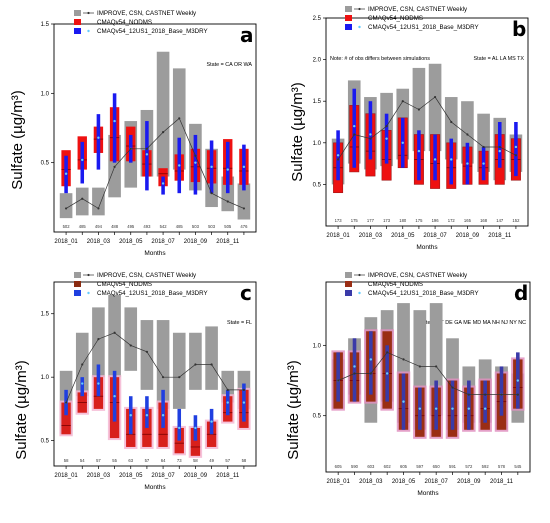 The width and height of the screenshot is (550, 523). I want to click on sample-count: 476, so click(244, 226).